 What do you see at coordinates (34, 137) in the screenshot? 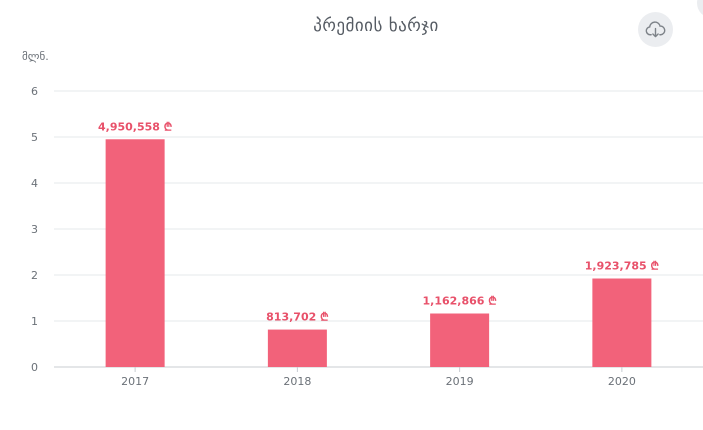
I see `y-tick-label: 5` at bounding box center [34, 137].